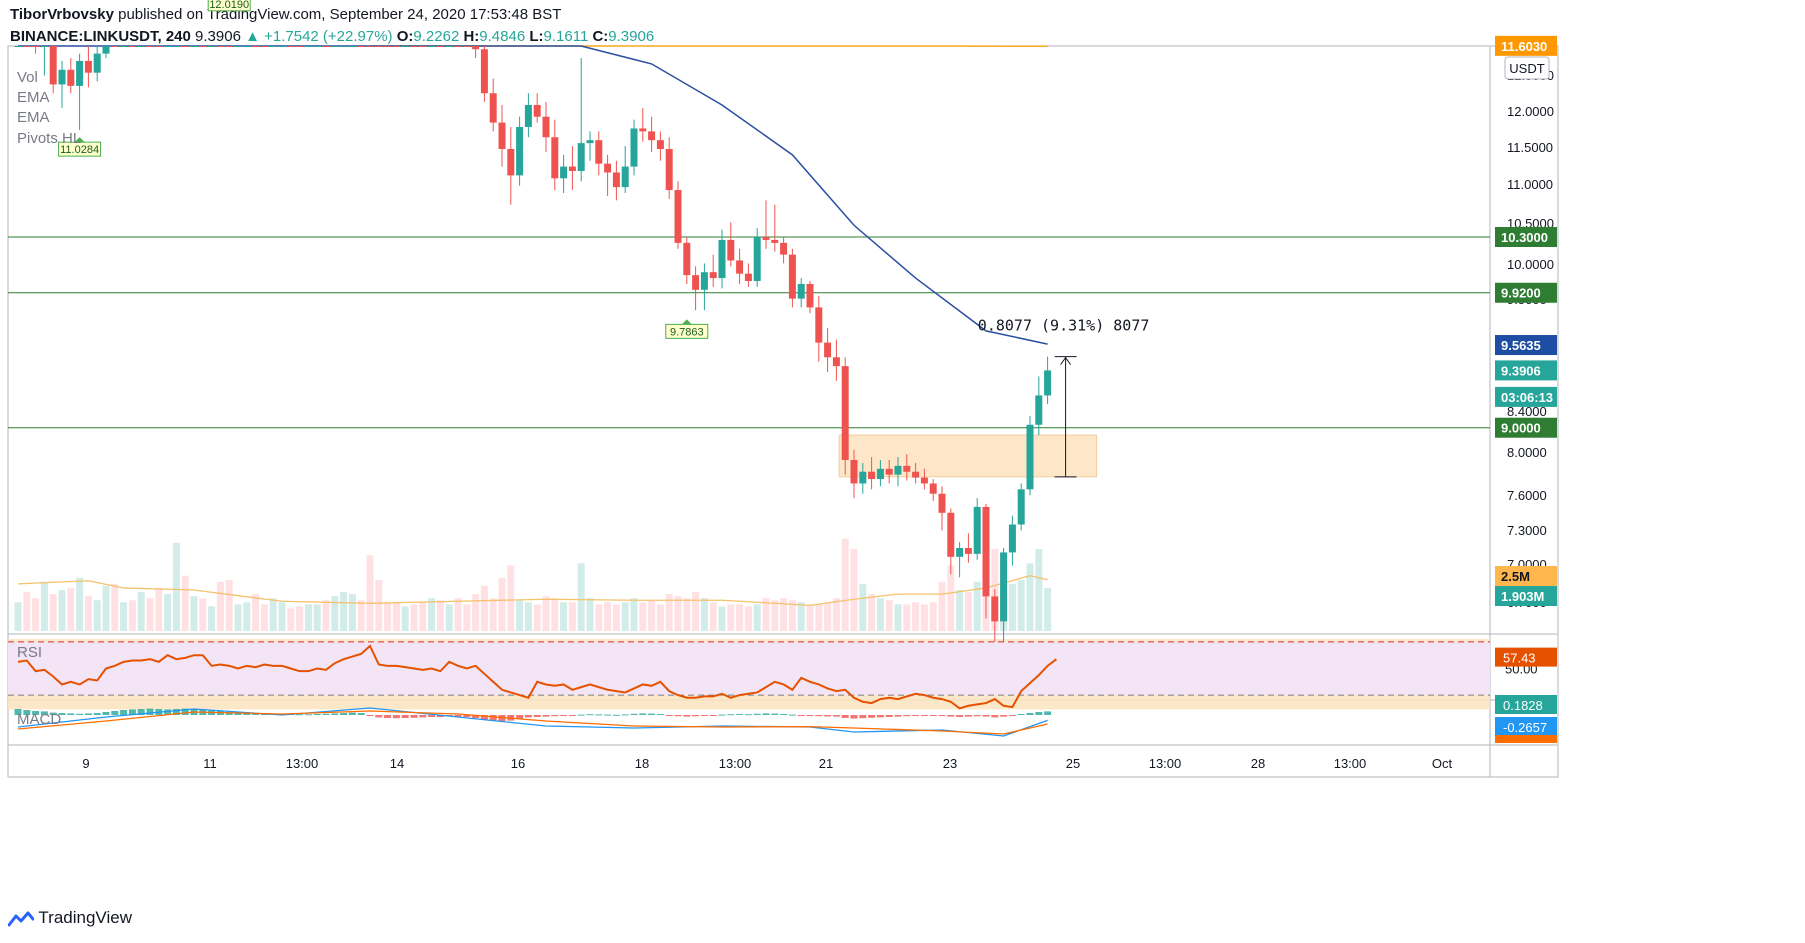 The width and height of the screenshot is (1805, 943). What do you see at coordinates (33, 97) in the screenshot?
I see `legend-ema-1: EMA` at bounding box center [33, 97].